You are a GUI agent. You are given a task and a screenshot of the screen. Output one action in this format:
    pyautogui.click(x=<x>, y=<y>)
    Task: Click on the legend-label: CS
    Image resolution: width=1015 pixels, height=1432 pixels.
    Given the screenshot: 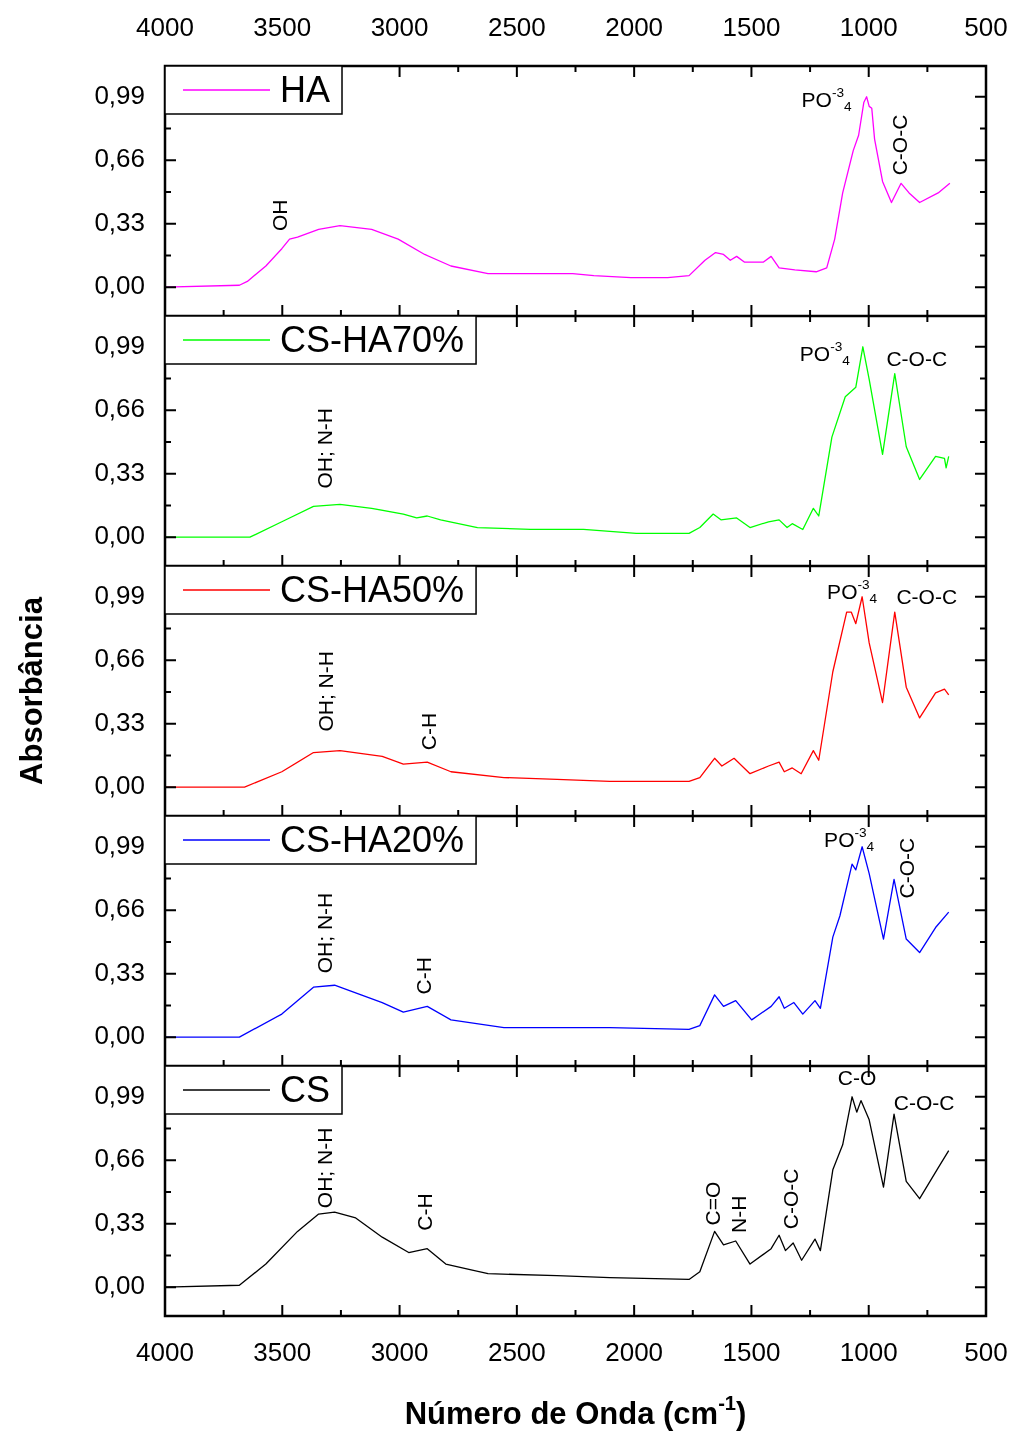 What is the action you would take?
    pyautogui.click(x=305, y=1089)
    